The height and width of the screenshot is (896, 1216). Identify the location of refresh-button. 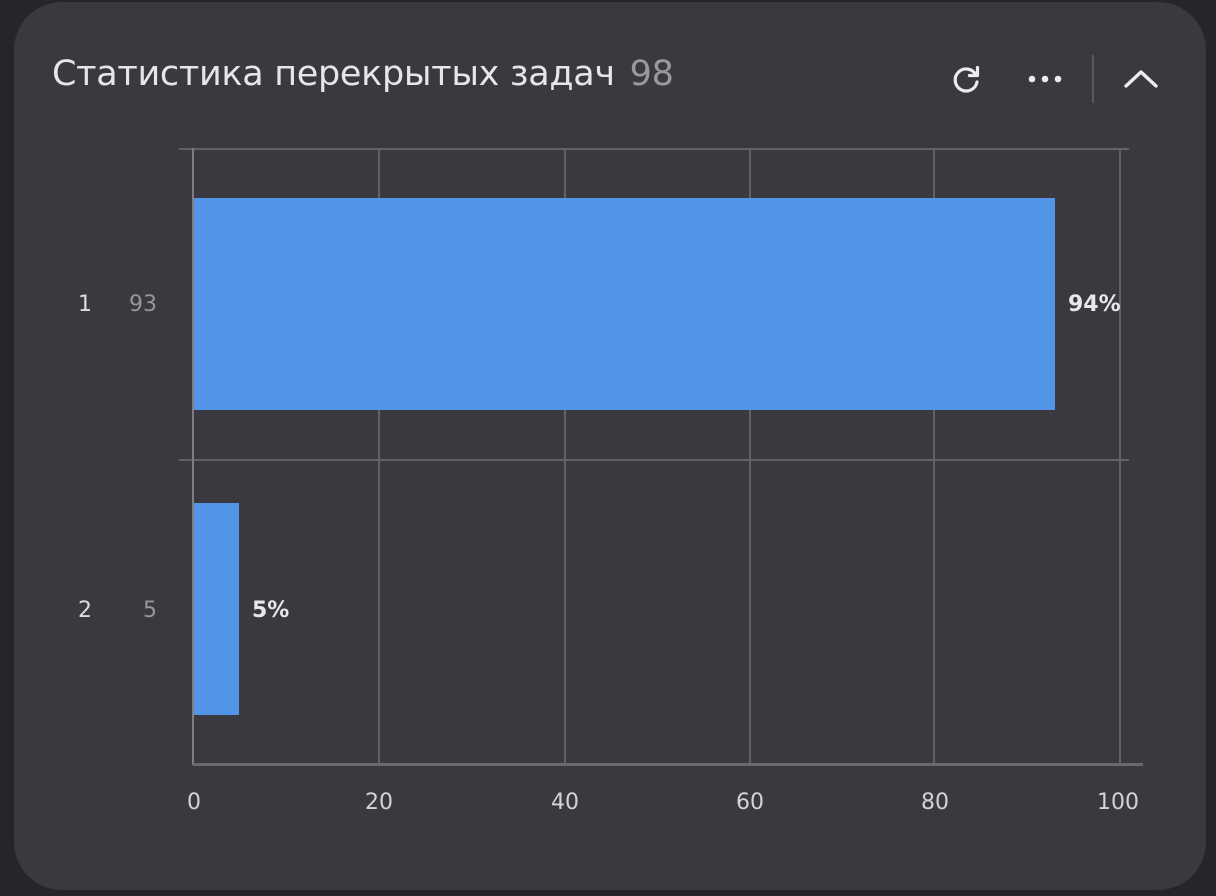
(967, 79).